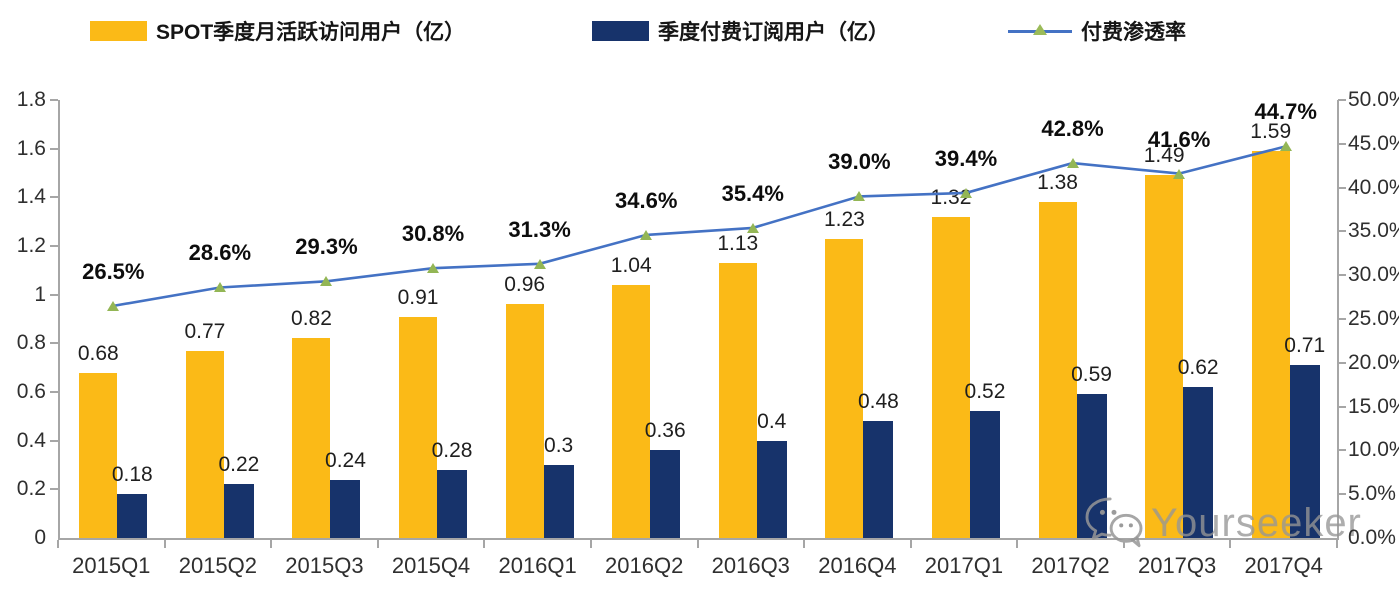 The height and width of the screenshot is (596, 1399). I want to click on subscribers-value-label: 0.59, so click(1091, 375).